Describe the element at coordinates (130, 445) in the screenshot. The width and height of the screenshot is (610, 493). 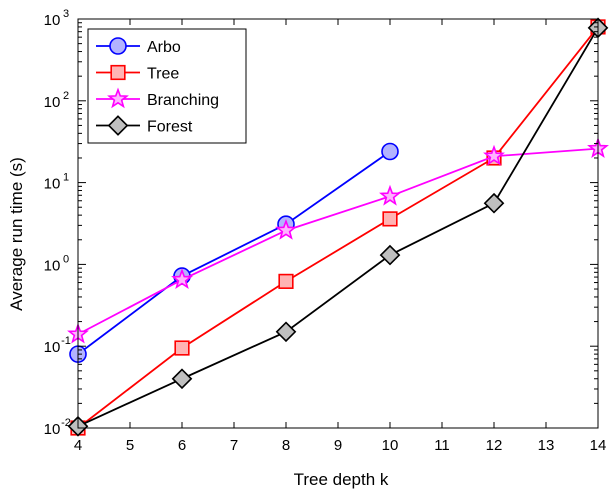
I see `x-tick-label: 5` at that location.